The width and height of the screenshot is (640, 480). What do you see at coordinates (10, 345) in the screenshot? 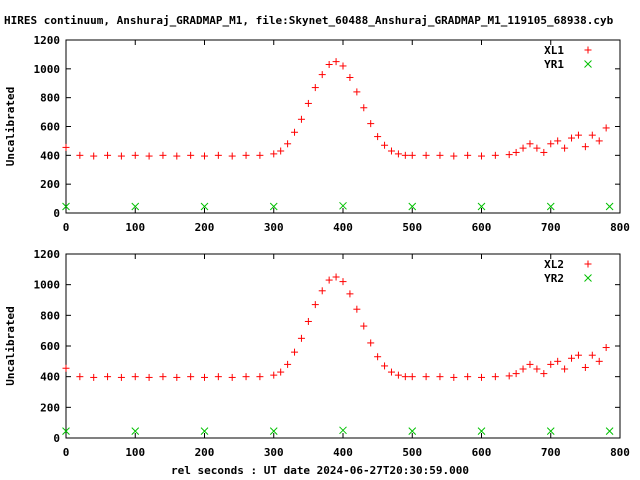
I see `y-axis-label: Uncalibrated` at bounding box center [10, 345].